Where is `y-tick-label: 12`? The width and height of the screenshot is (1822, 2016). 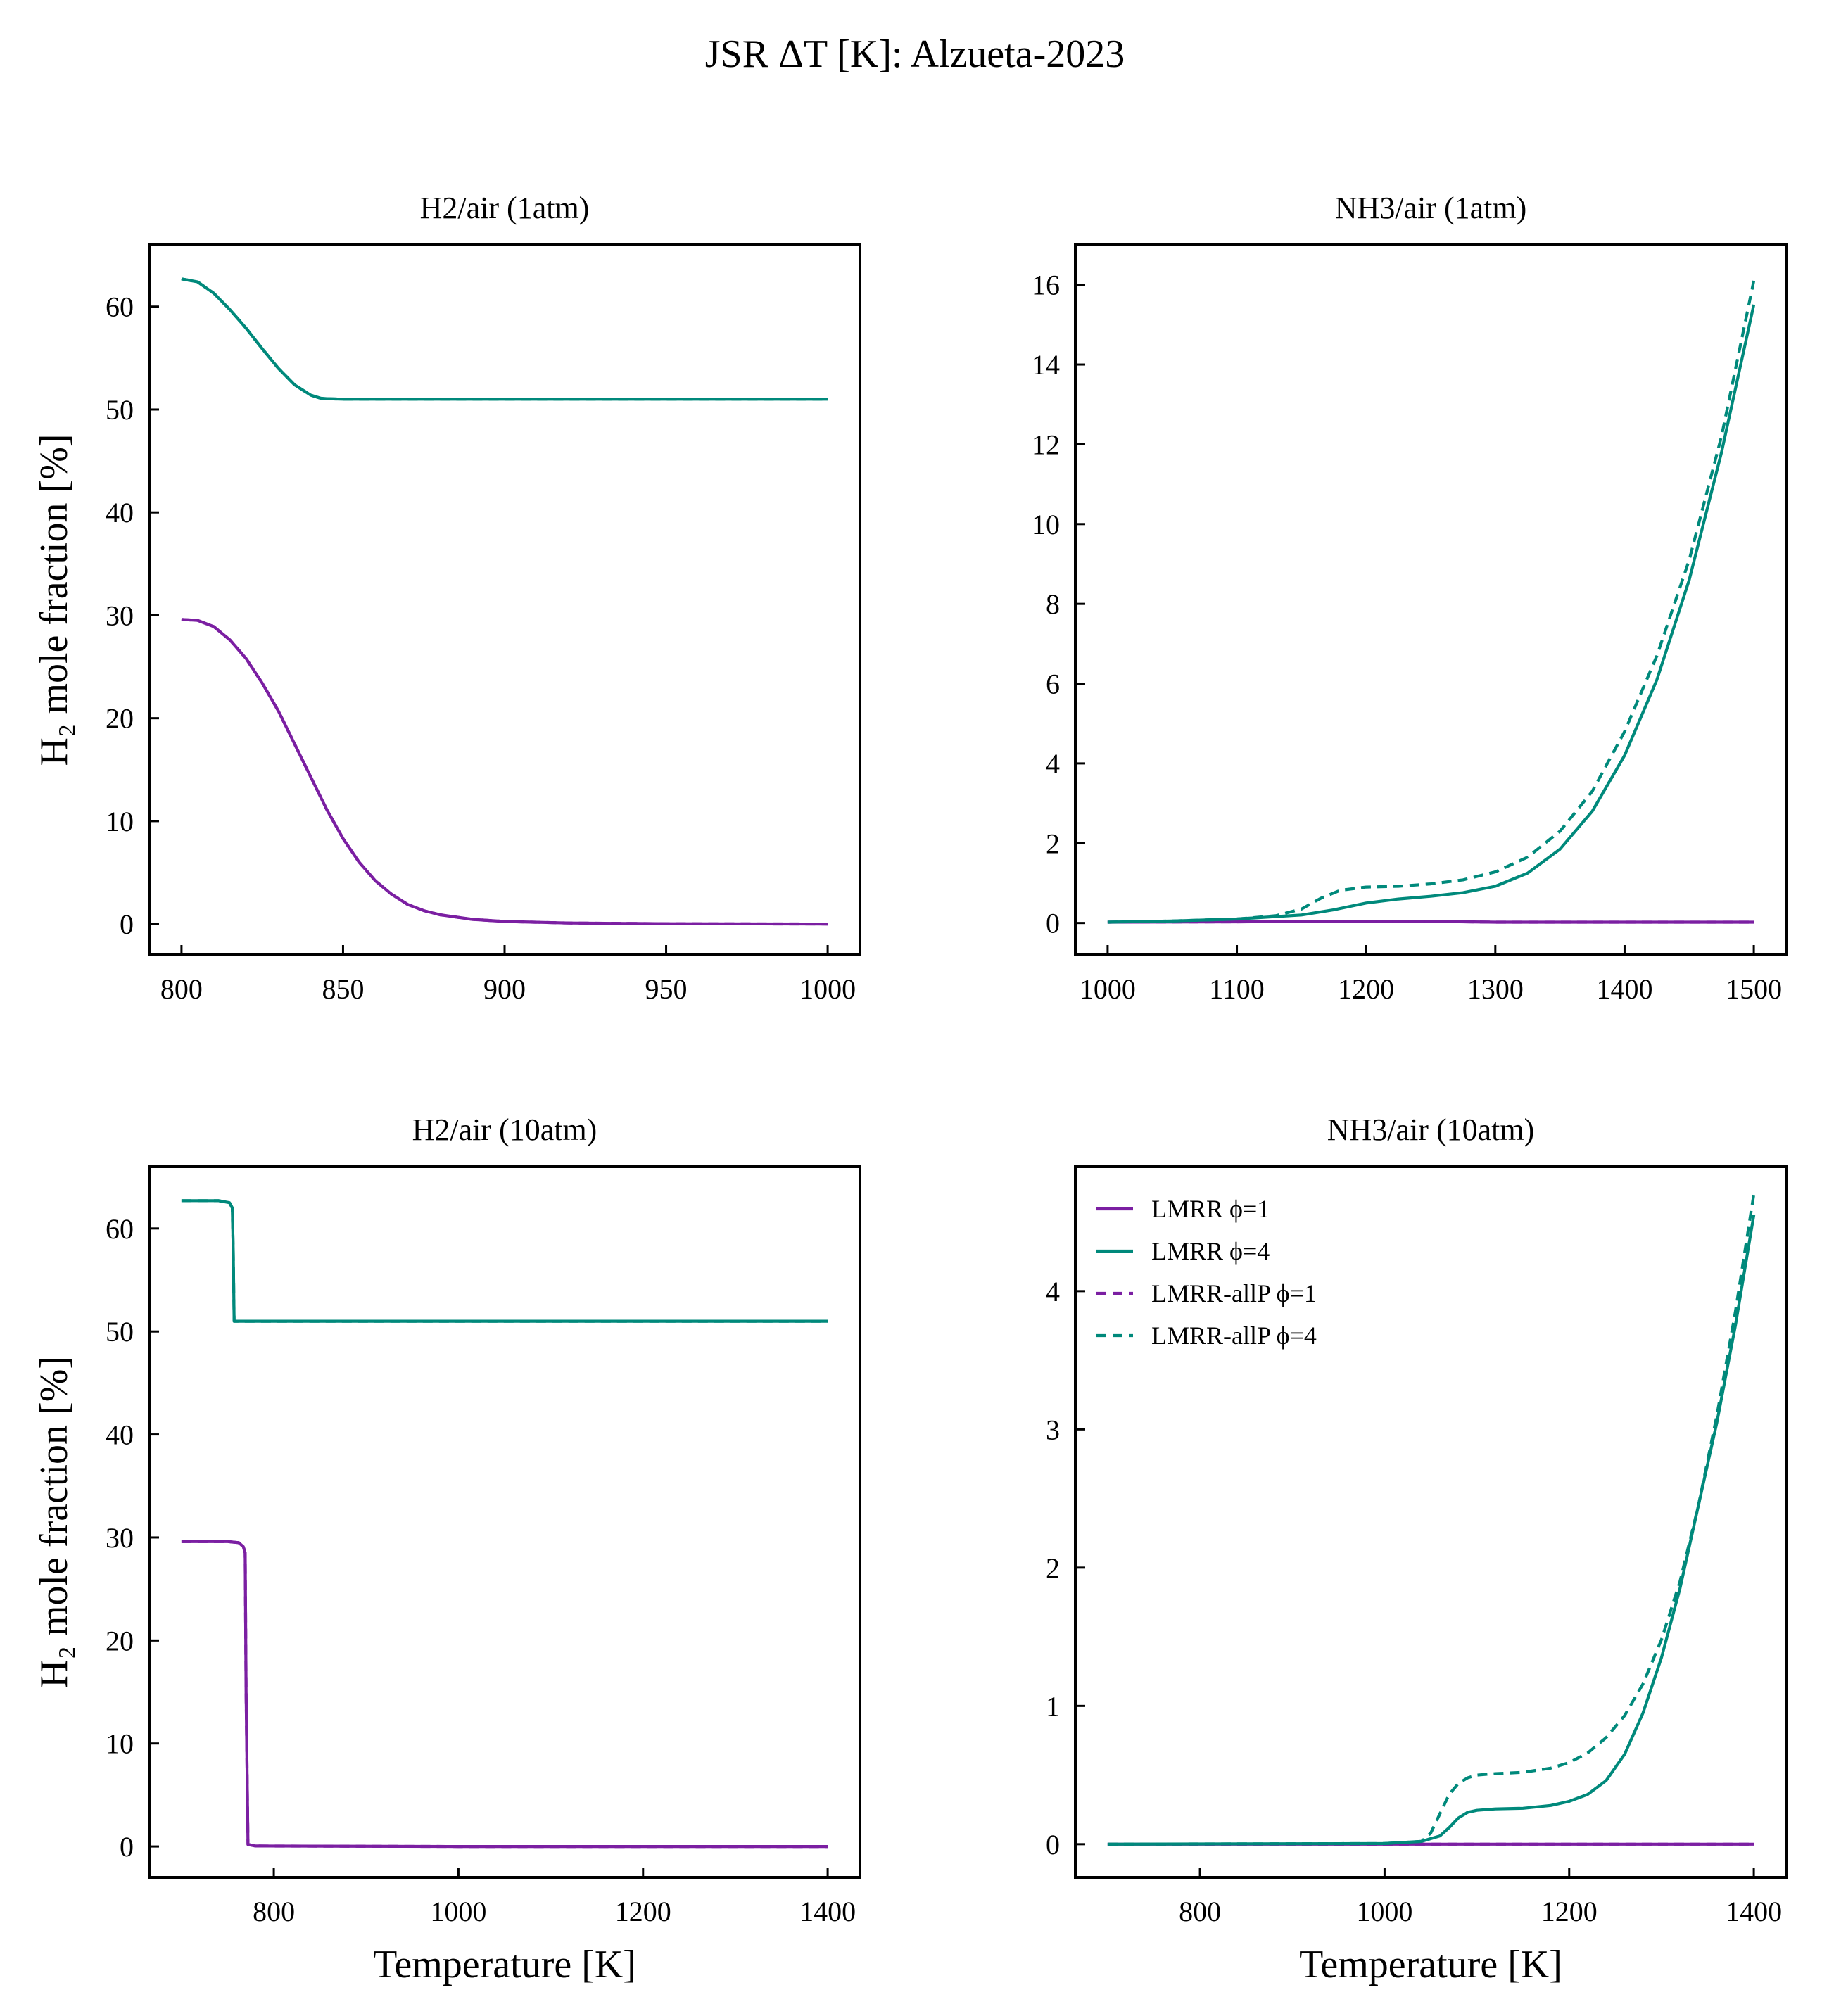
y-tick-label: 12 is located at coordinates (1046, 444).